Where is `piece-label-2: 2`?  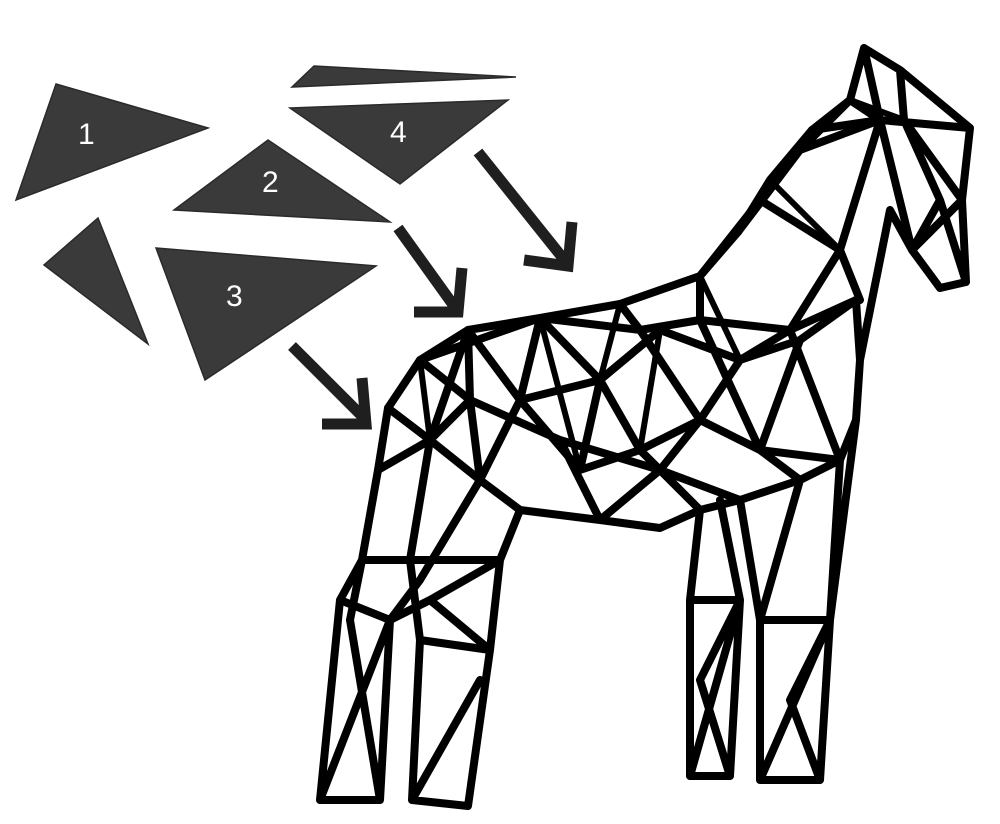
piece-label-2: 2 is located at coordinates (270, 182).